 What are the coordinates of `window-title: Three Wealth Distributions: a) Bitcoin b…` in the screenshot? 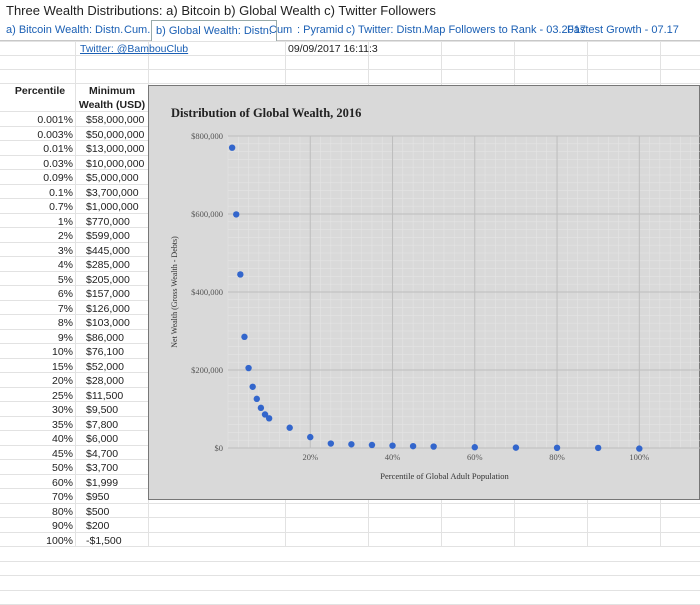 It's located at (221, 10).